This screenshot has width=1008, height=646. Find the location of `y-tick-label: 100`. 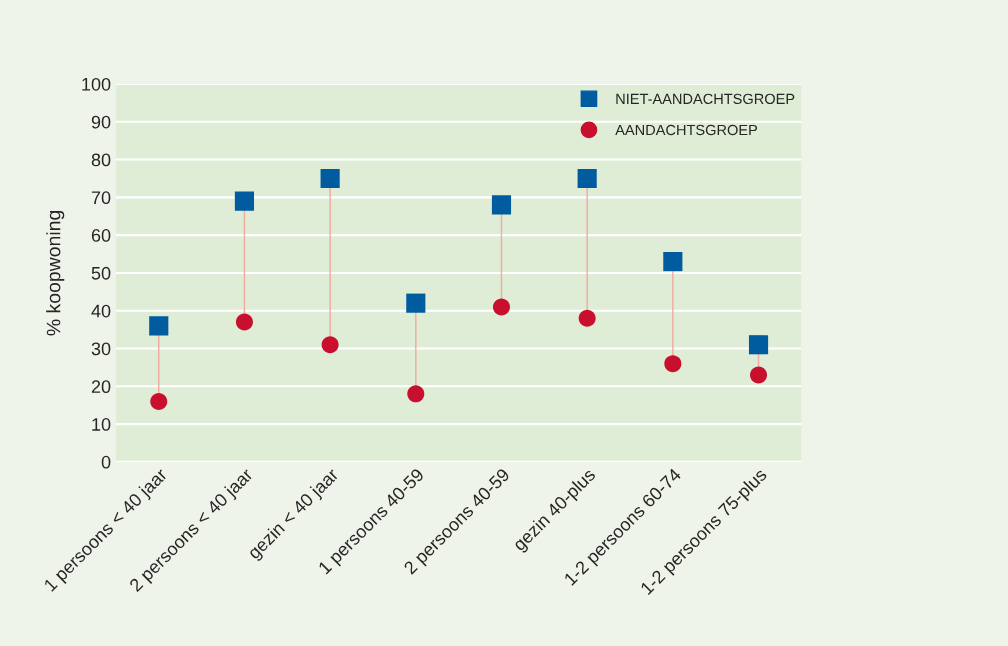

y-tick-label: 100 is located at coordinates (96, 84).